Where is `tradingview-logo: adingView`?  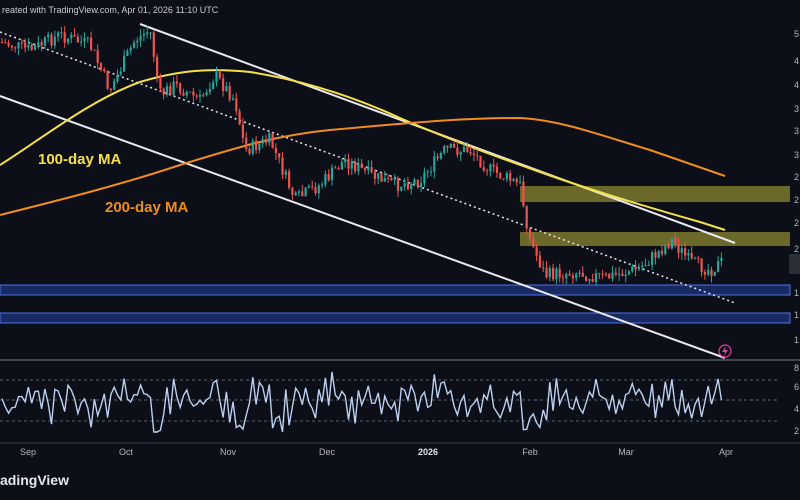 tradingview-logo: adingView is located at coordinates (34, 480).